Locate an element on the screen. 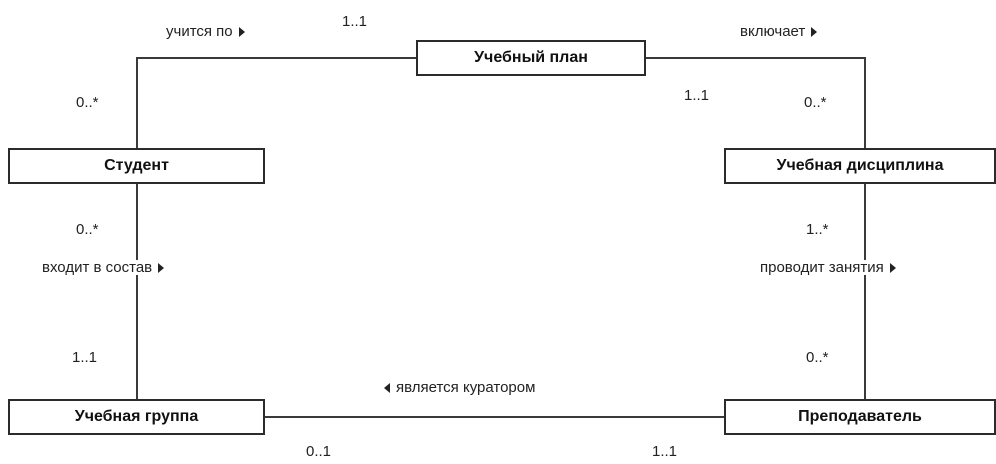  association-label-member-of: входит в состав is located at coordinates (103, 267).